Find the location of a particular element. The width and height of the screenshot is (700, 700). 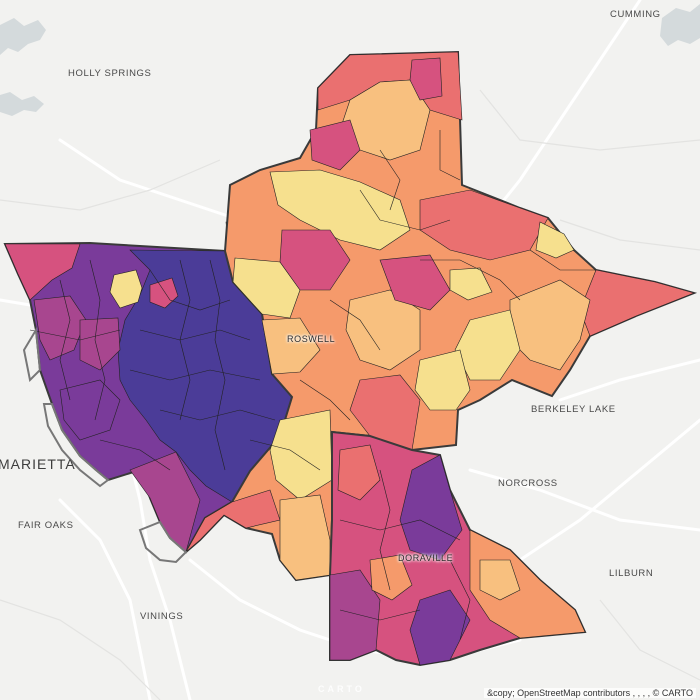

region-southeast is located at coordinates (458, 548).